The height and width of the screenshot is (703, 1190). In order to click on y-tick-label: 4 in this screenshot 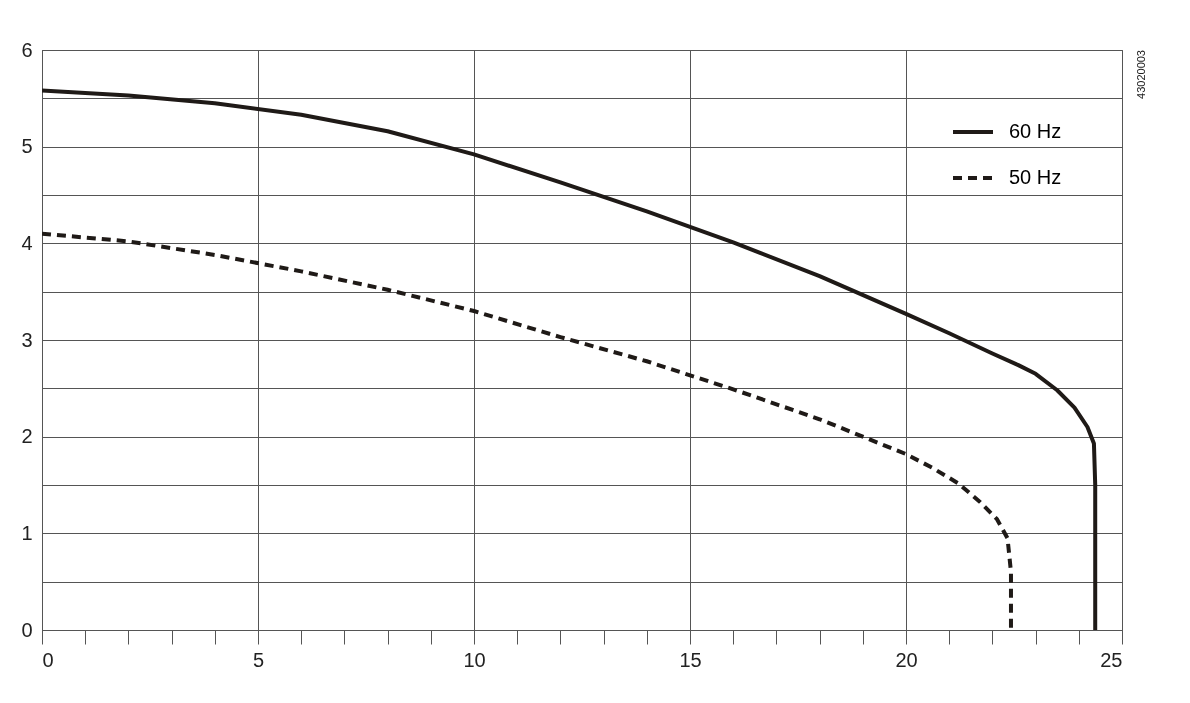, I will do `click(27, 242)`.